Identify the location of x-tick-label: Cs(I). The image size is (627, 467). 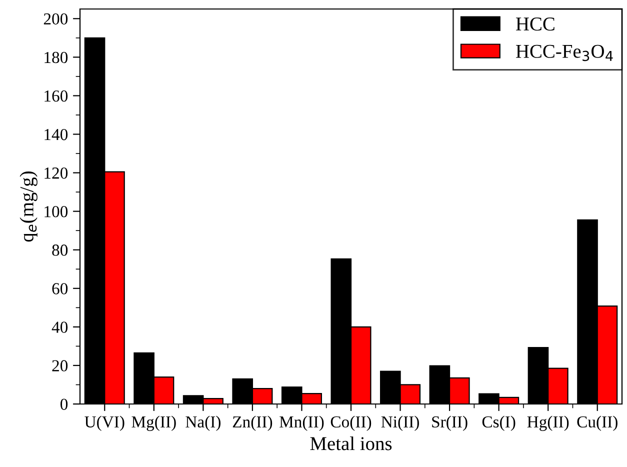
(499, 423).